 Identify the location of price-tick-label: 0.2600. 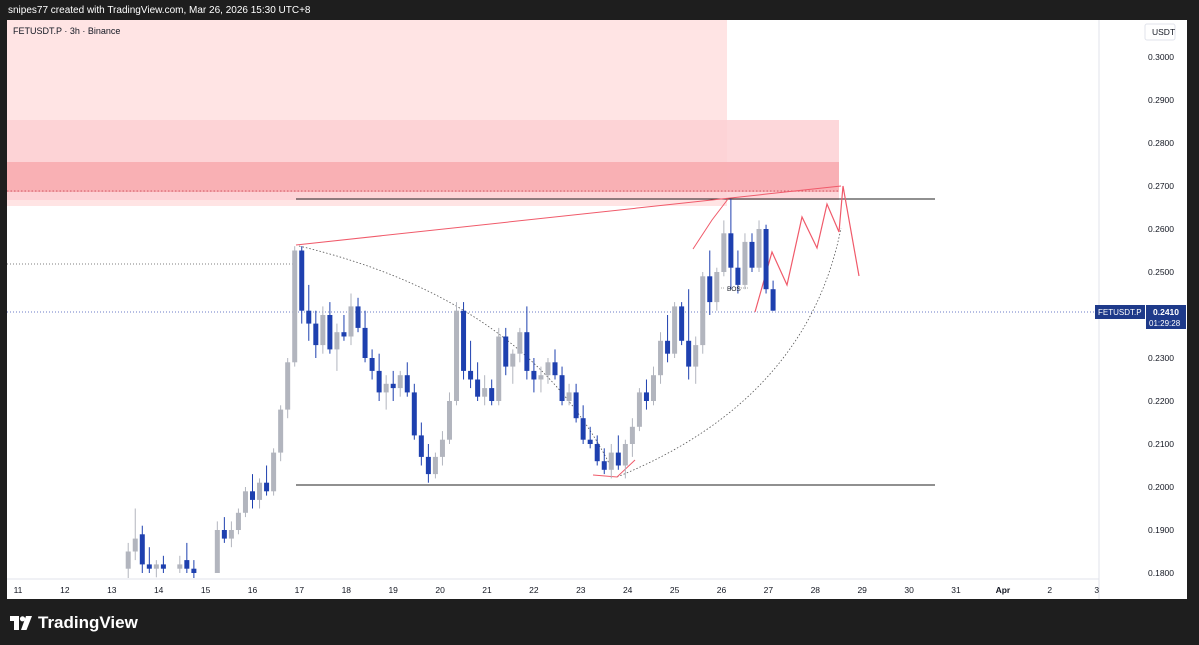
(1161, 229).